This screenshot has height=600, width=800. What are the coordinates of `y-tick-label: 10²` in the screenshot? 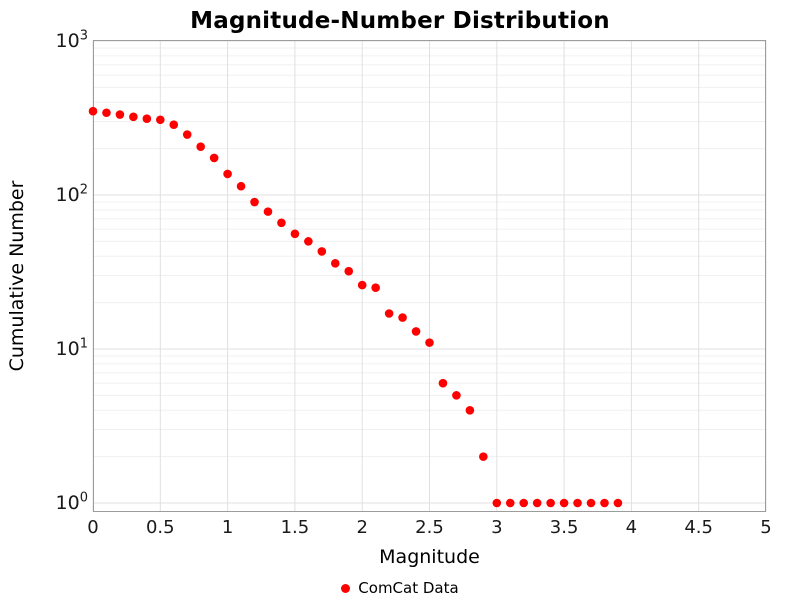 It's located at (71, 194).